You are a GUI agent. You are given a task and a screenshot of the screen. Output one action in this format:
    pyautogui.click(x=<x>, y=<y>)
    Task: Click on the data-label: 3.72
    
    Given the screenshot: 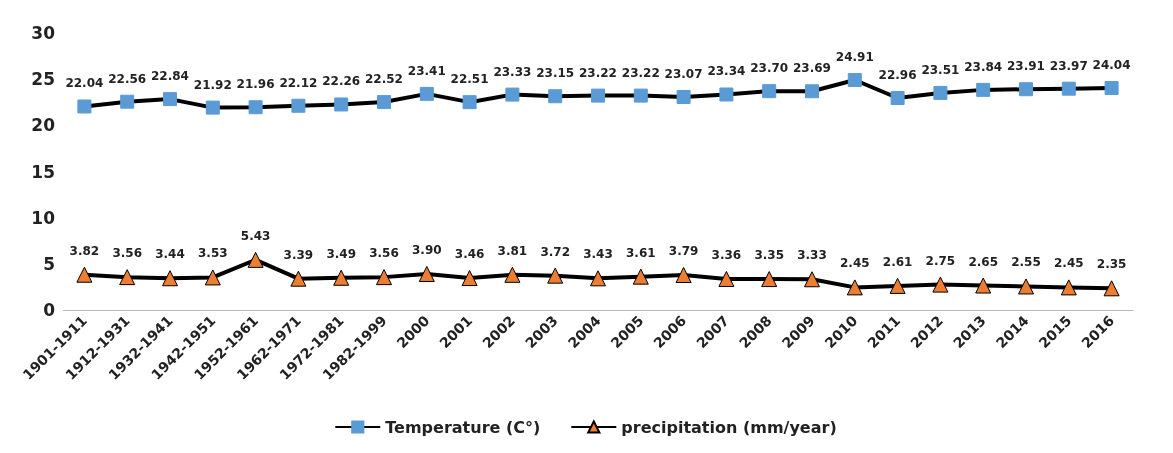 What is the action you would take?
    pyautogui.click(x=555, y=251)
    